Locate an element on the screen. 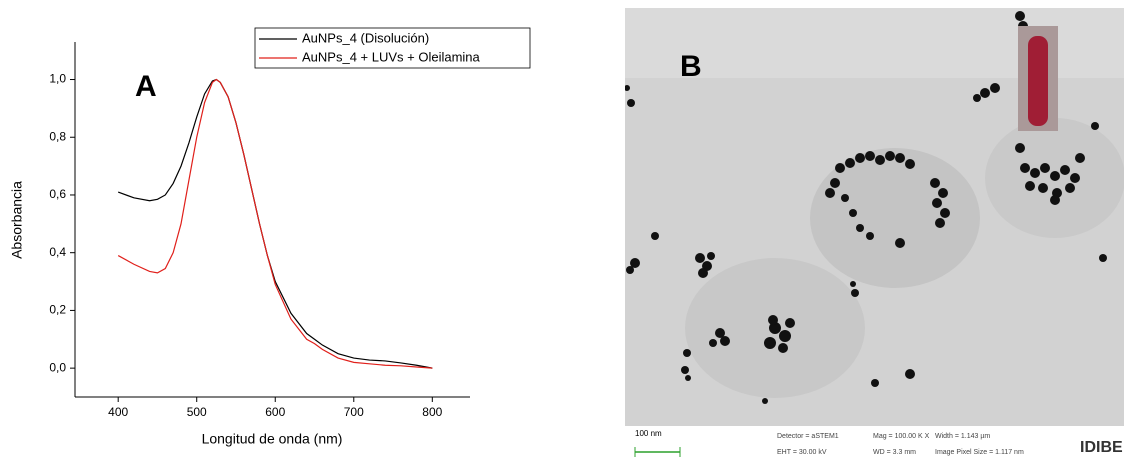 The image size is (1124, 457). meta: WD = 3.3 mm is located at coordinates (894, 452).